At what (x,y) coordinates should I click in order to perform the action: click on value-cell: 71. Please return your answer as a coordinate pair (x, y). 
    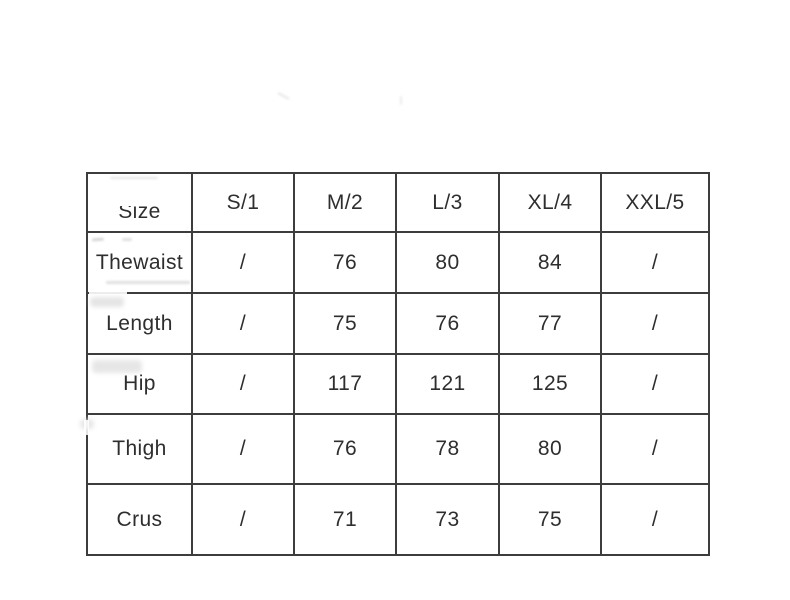
    Looking at the image, I should click on (345, 519).